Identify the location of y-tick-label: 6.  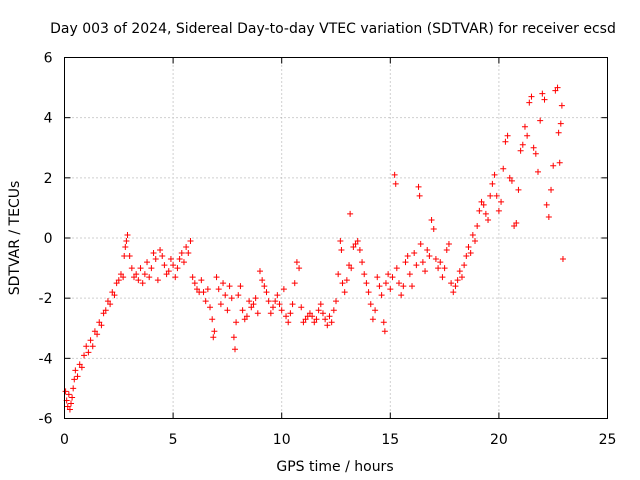
(48, 59).